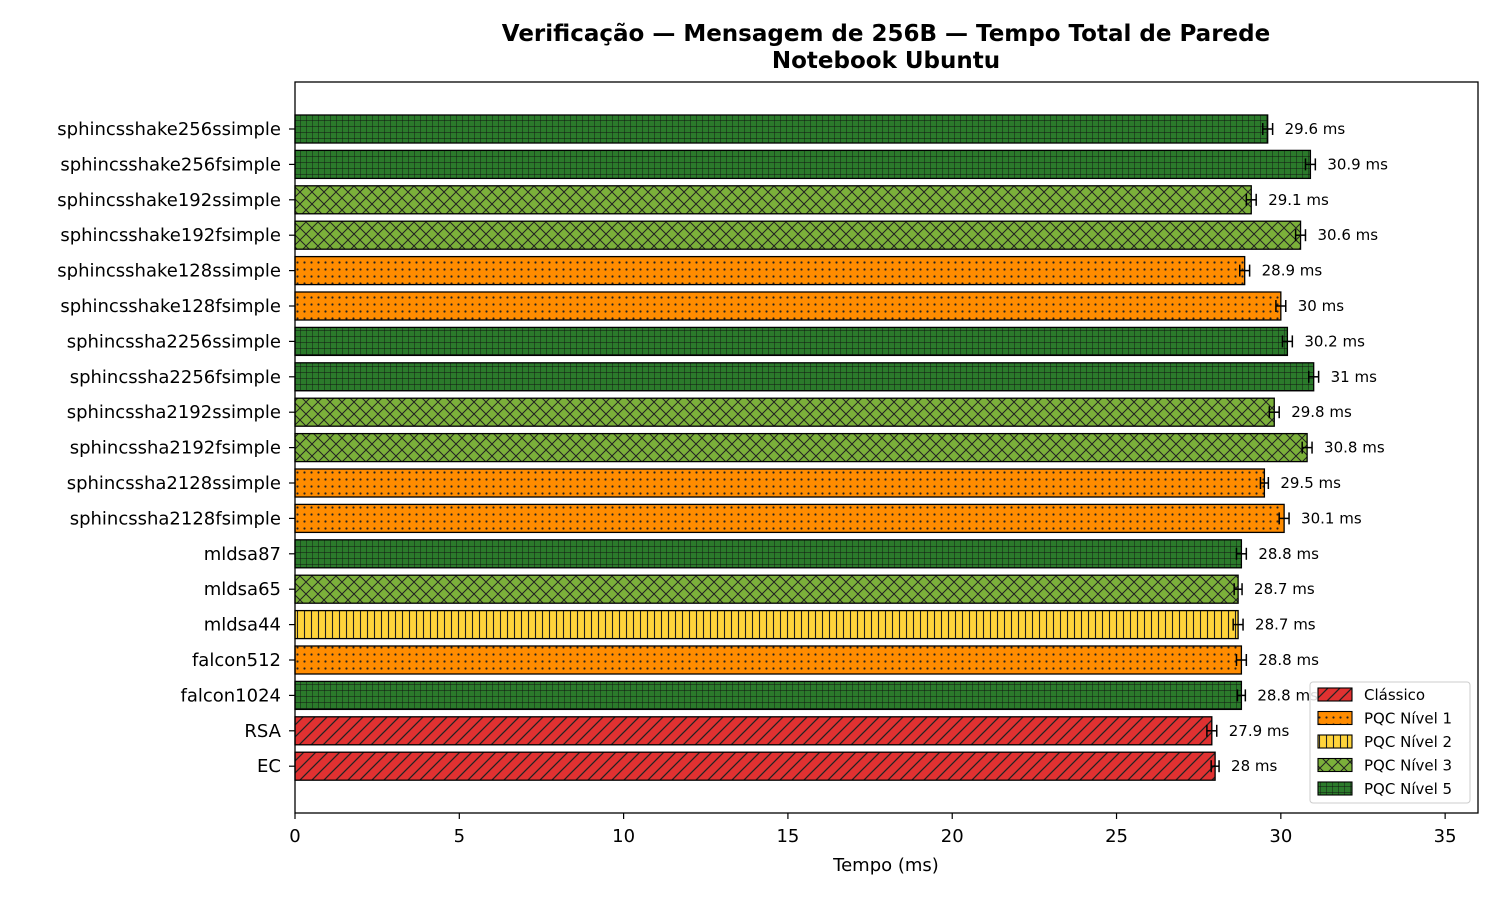 The height and width of the screenshot is (900, 1500). I want to click on y-tick-label: sphincsshake128fsimple, so click(170, 306).